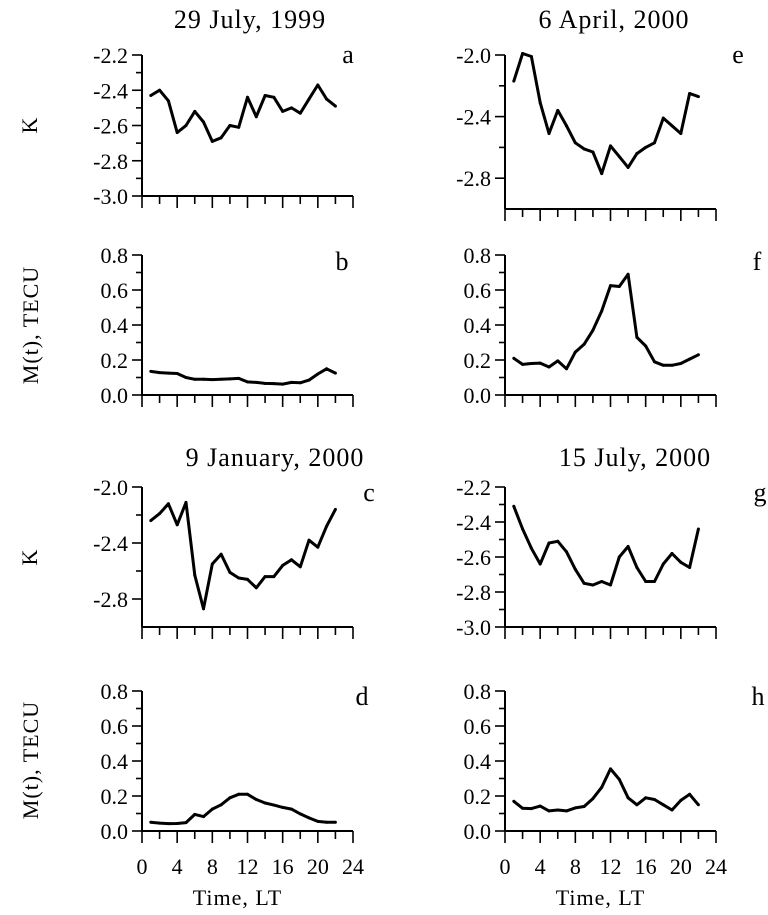 The image size is (768, 915). I want to click on panel-label: a, so click(348, 54).